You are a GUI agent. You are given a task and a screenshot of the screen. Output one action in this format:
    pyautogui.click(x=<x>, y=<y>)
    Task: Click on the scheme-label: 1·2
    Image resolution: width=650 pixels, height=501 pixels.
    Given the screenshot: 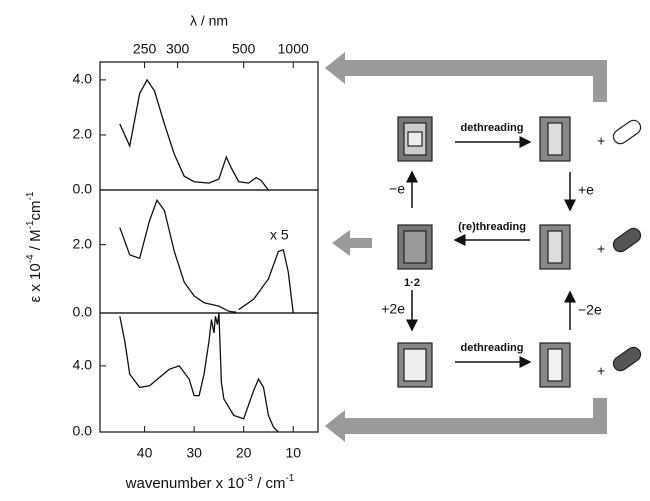 What is the action you would take?
    pyautogui.click(x=412, y=283)
    